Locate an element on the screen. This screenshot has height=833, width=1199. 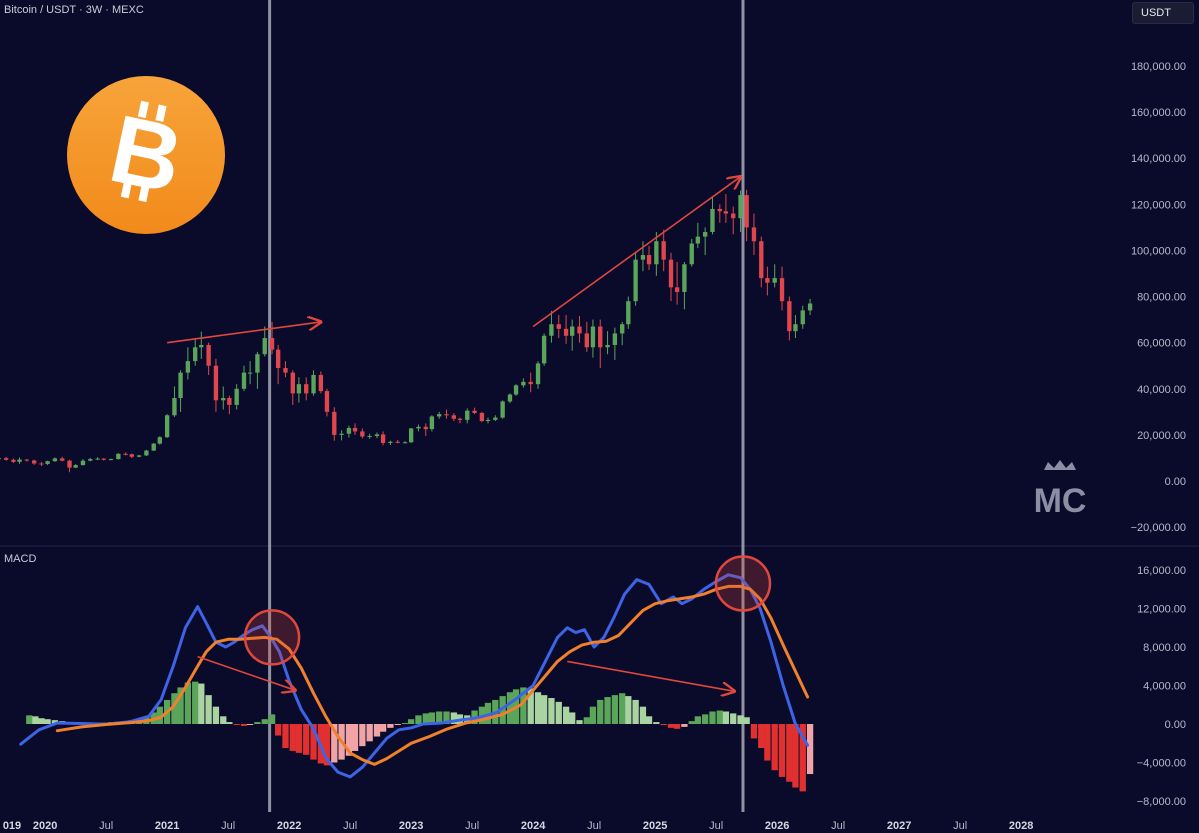
macd-axis-tick: −8,000.00 is located at coordinates (1161, 802).